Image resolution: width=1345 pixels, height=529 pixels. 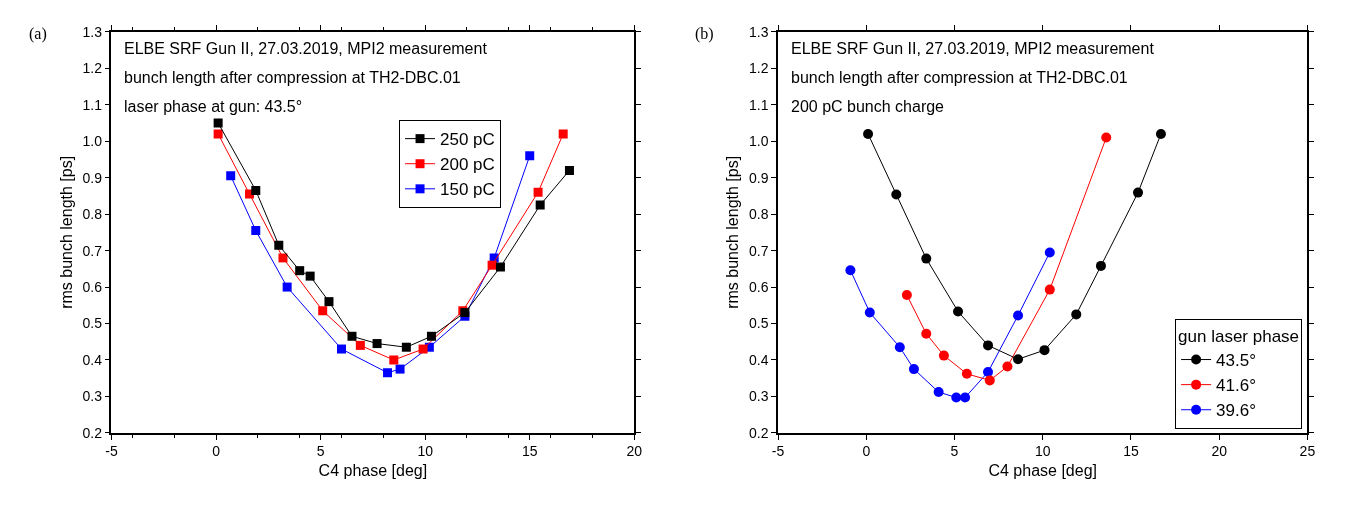 I want to click on chart-title: (b), so click(x=704, y=34).